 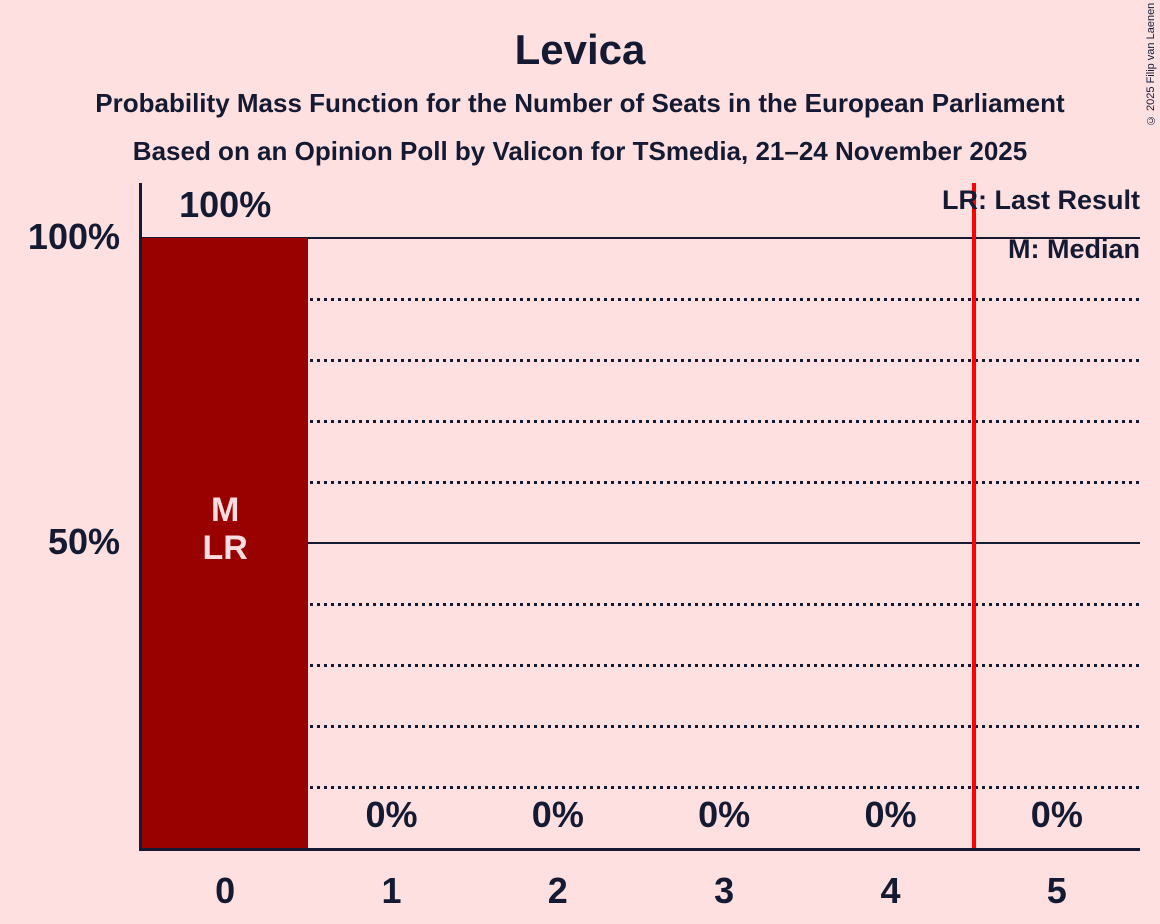 What do you see at coordinates (83, 541) in the screenshot?
I see `y-axis-label-50: 50%` at bounding box center [83, 541].